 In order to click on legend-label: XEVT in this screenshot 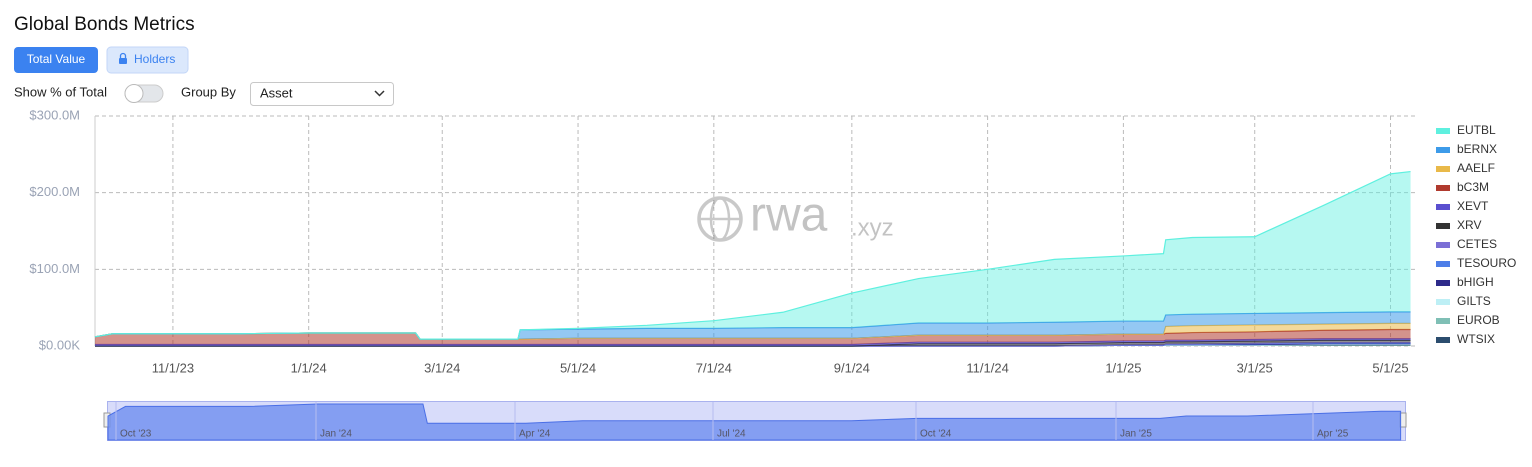, I will do `click(1473, 206)`.